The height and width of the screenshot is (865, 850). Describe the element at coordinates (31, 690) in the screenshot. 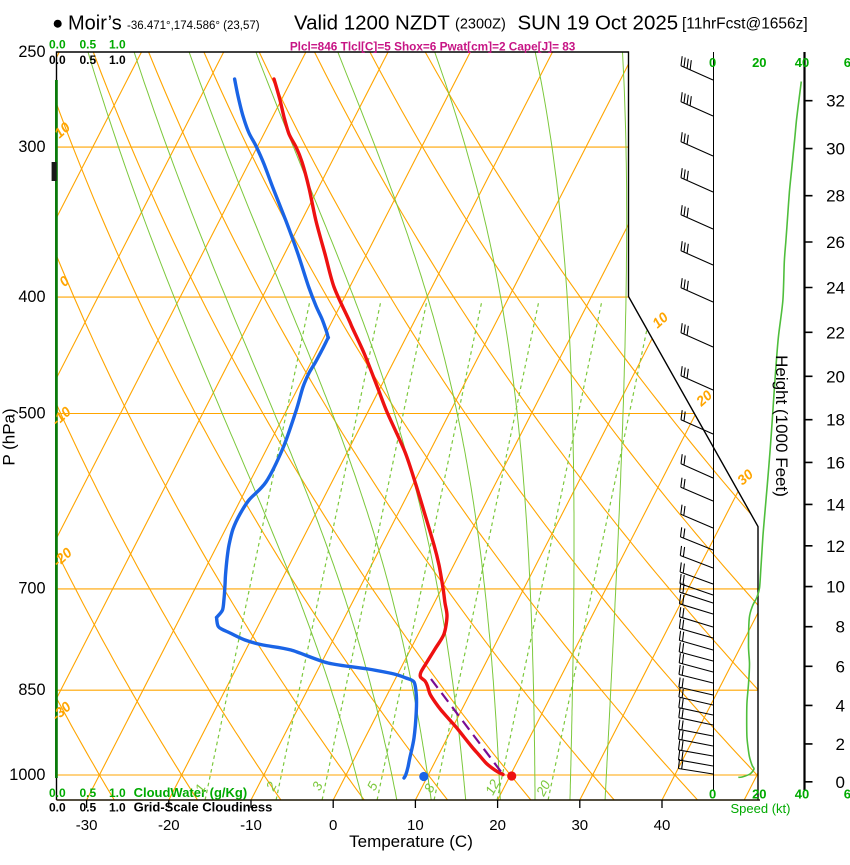

I see `svg-text: 850` at that location.